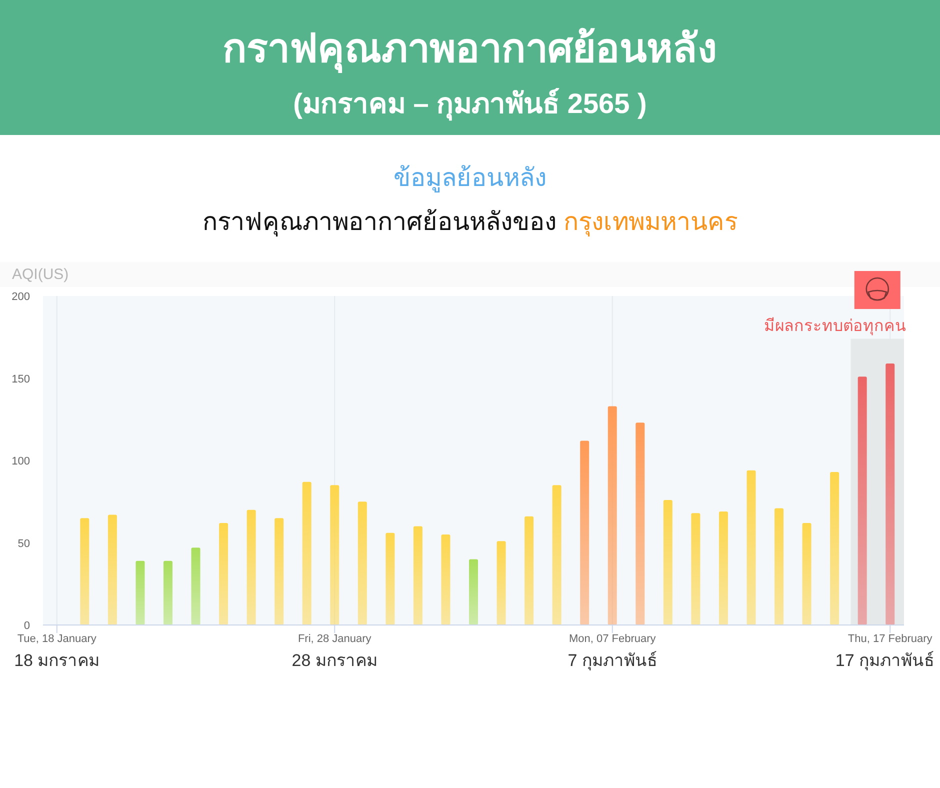 Image resolution: width=940 pixels, height=788 pixels. What do you see at coordinates (40, 274) in the screenshot?
I see `ylabel: AQI(US)` at bounding box center [40, 274].